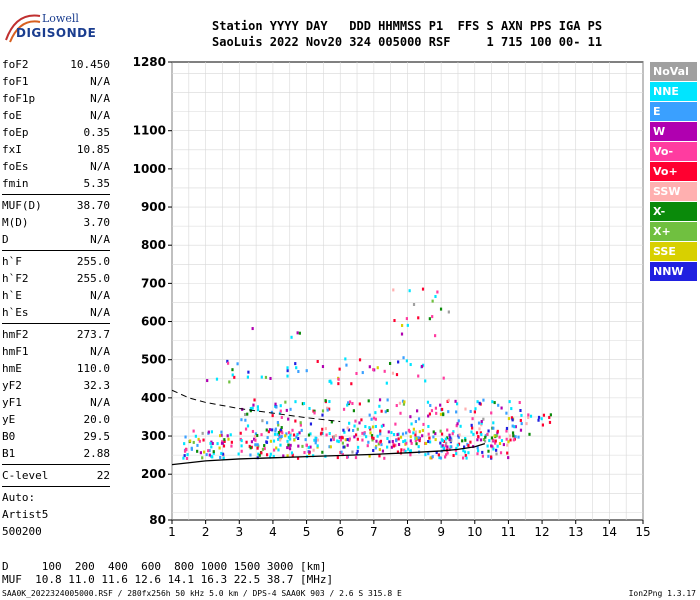 This screenshot has height=600, width=700. What do you see at coordinates (97, 222) in the screenshot?
I see `param-value: 3.70` at bounding box center [97, 222].